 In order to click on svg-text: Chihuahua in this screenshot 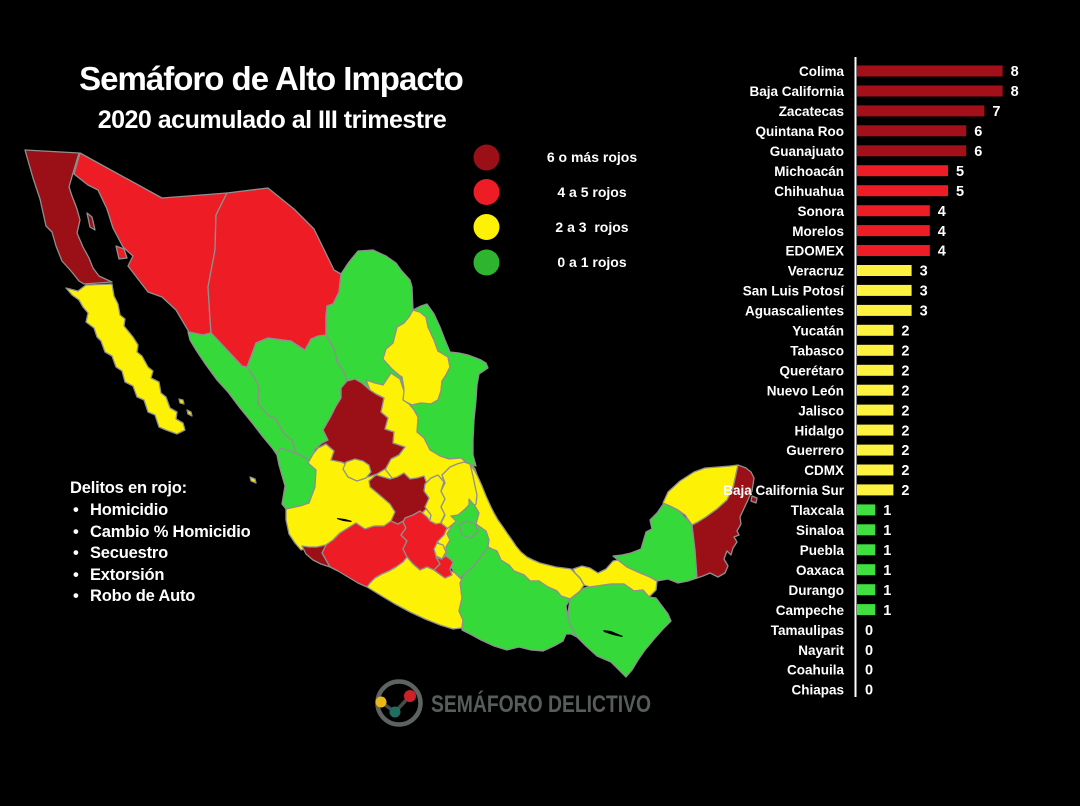, I will do `click(809, 191)`.